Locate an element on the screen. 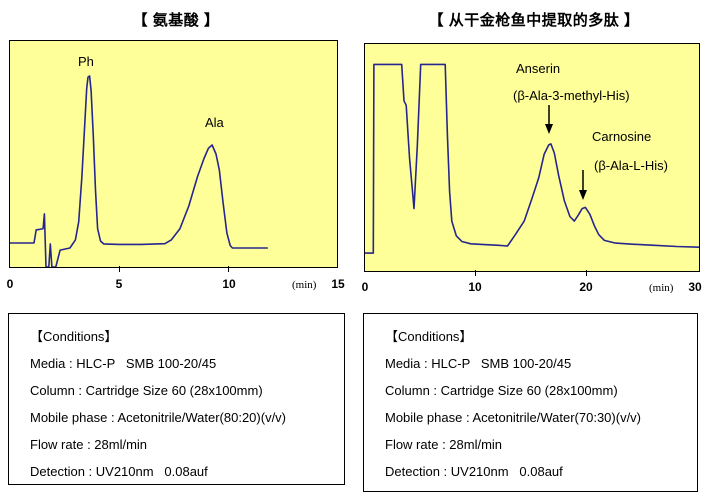  anserin-formula-label: (β-Ala-3-methyl-His) is located at coordinates (571, 95).